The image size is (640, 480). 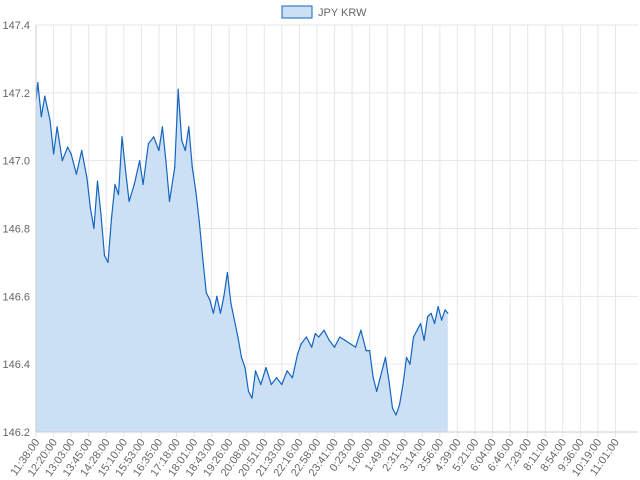 What do you see at coordinates (297, 12) in the screenshot?
I see `legend-swatch` at bounding box center [297, 12].